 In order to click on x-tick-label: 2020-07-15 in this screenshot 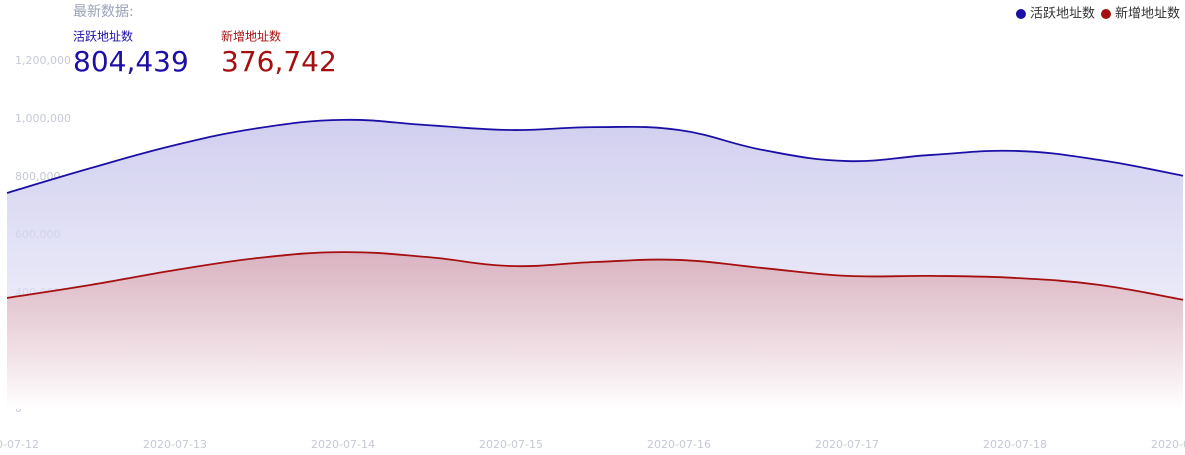, I will do `click(511, 444)`.